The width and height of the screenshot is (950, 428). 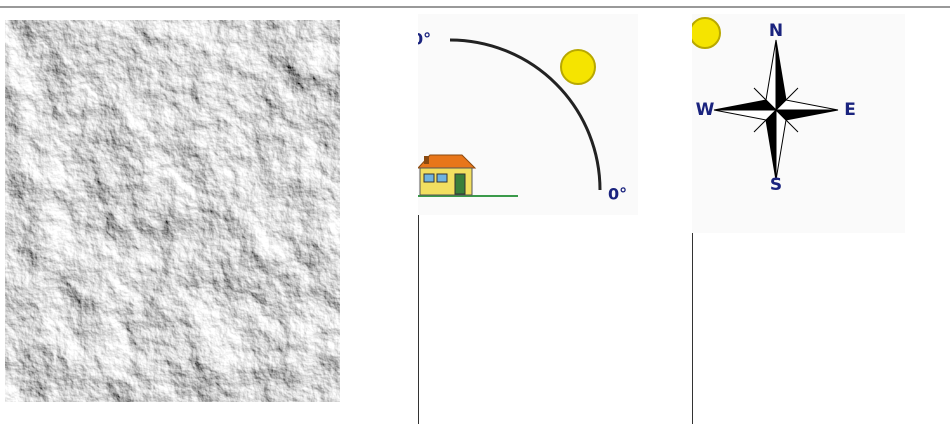 I want to click on altitude-diagram: 0° 0°, so click(x=525, y=114).